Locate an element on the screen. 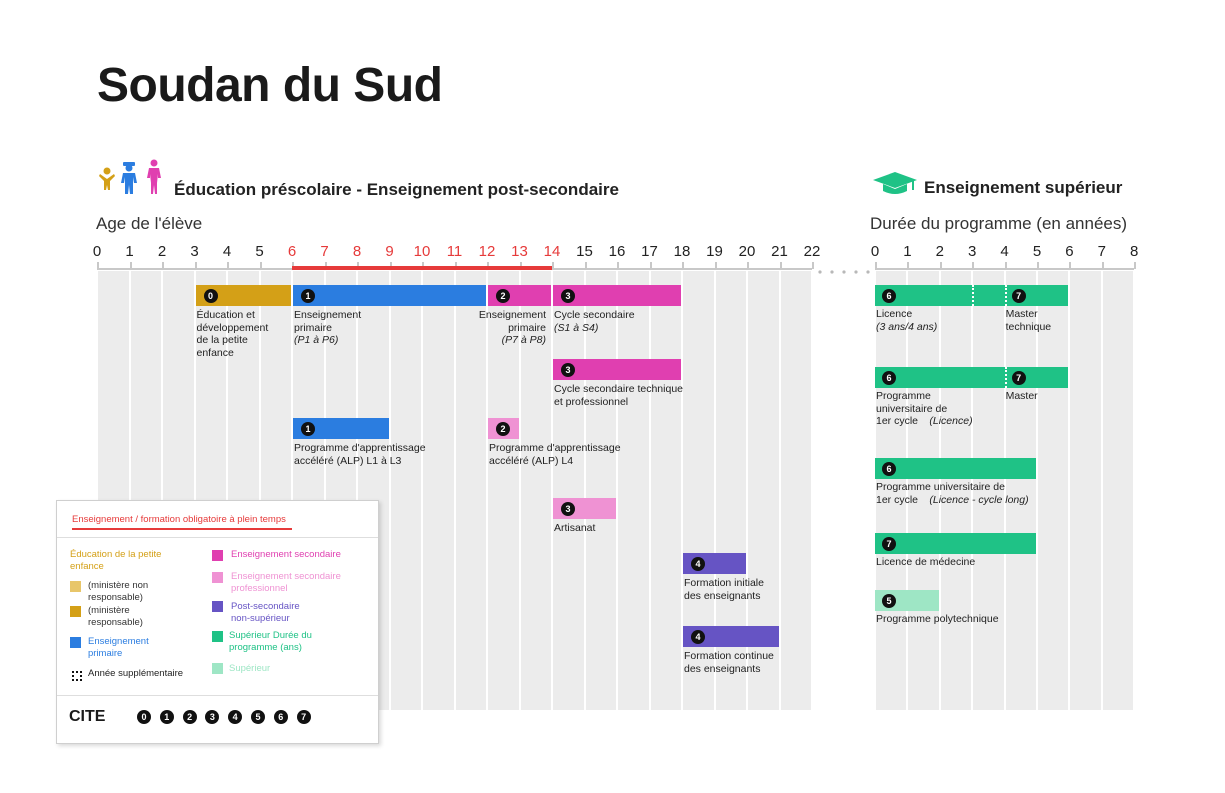 The image size is (1225, 793). left-tick-label: 7 is located at coordinates (324, 251).